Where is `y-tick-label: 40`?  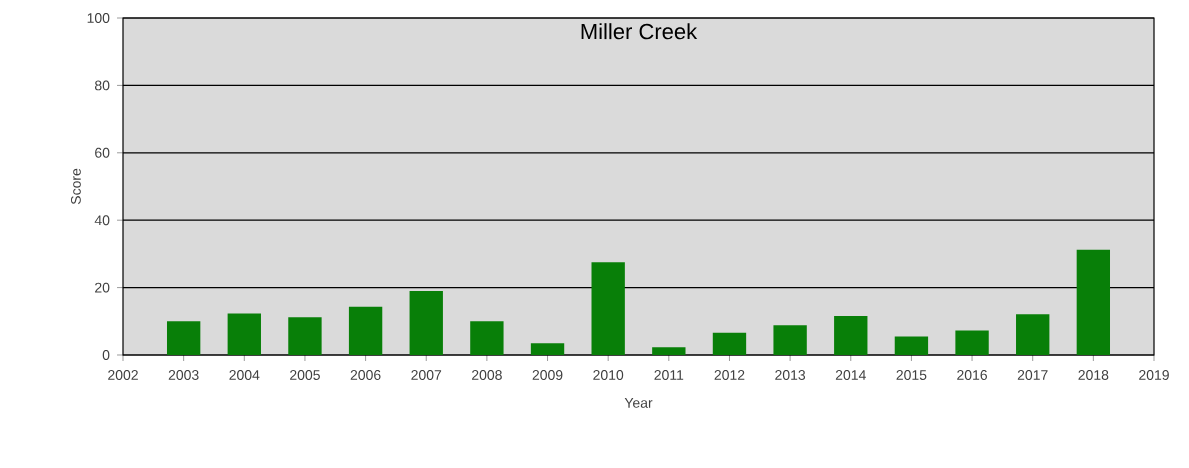 y-tick-label: 40 is located at coordinates (102, 220).